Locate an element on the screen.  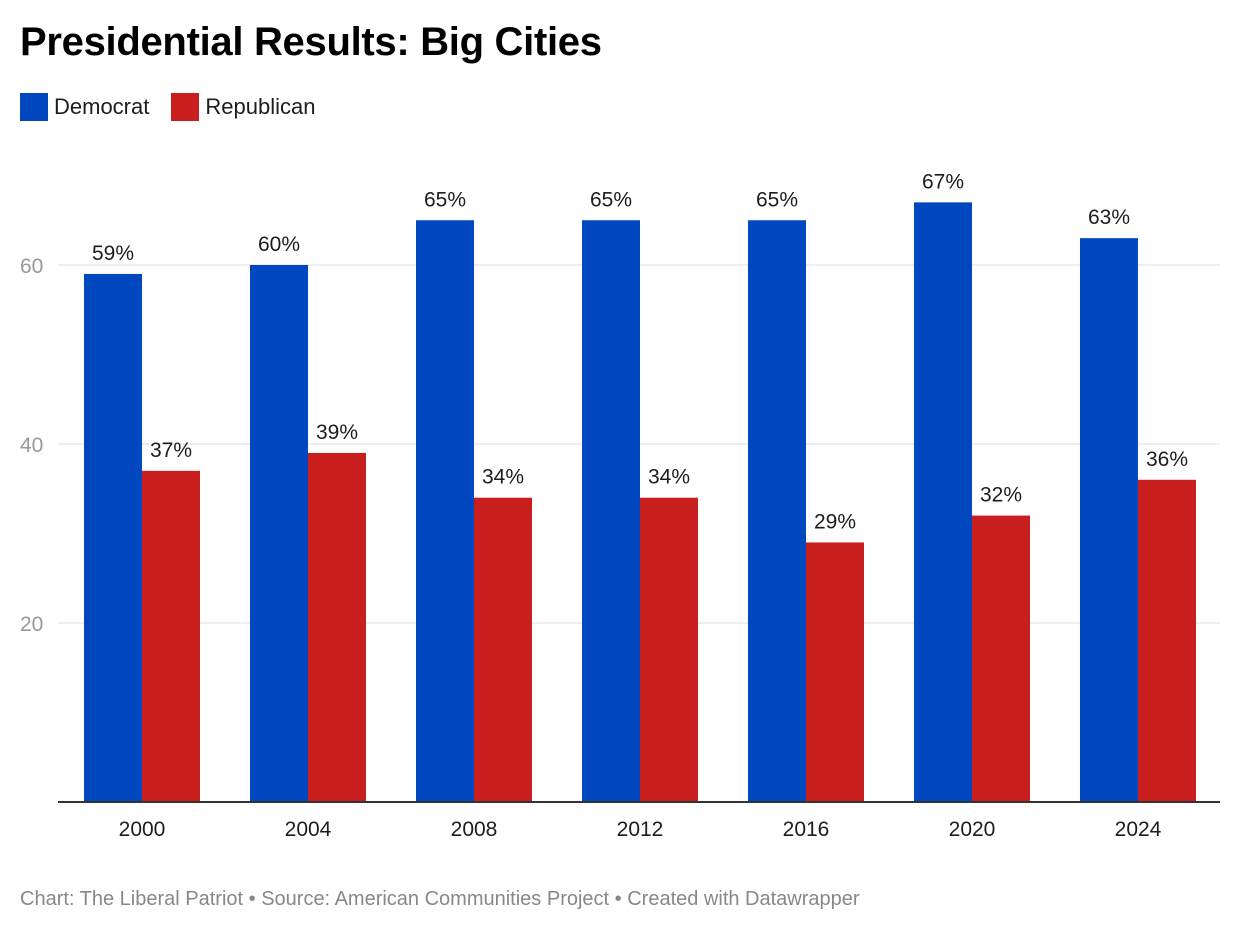
bar-republican-2000 is located at coordinates (171, 636).